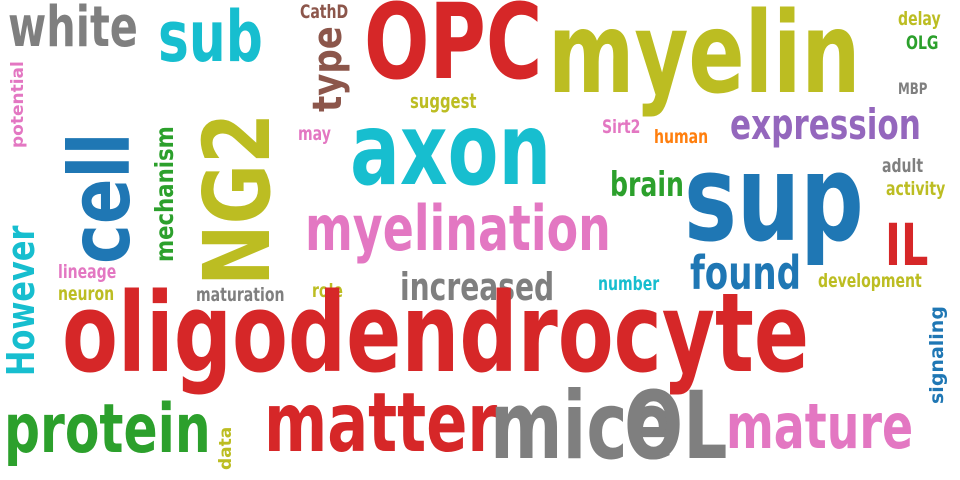  I want to click on word-maturation: maturation, so click(240, 295).